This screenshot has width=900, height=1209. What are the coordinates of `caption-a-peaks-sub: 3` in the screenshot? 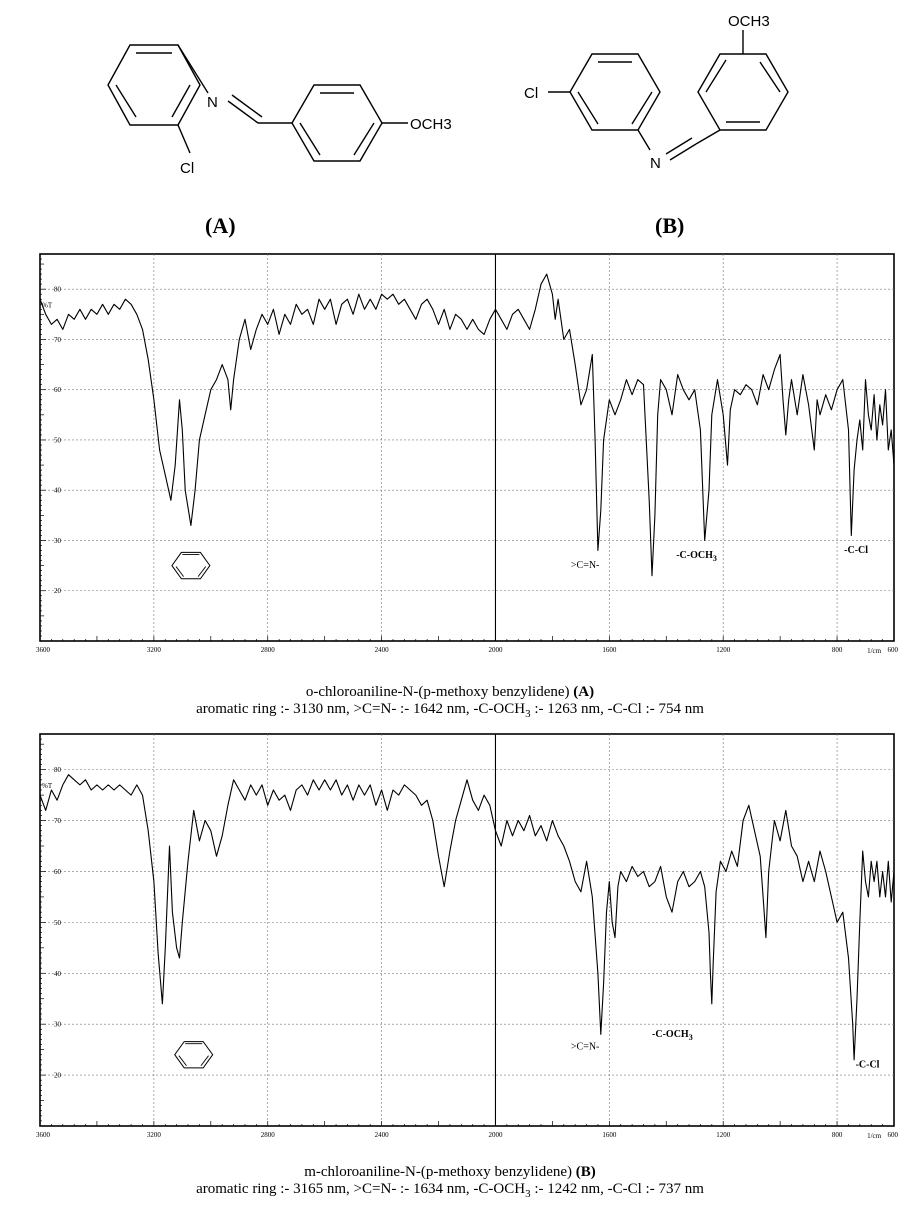 It's located at (528, 714).